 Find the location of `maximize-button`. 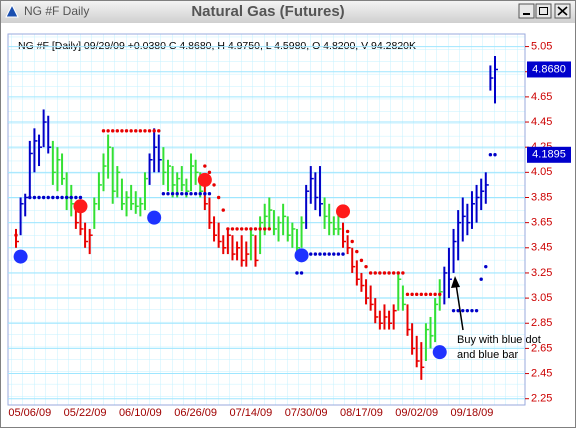

maximize-button is located at coordinates (543, 11).